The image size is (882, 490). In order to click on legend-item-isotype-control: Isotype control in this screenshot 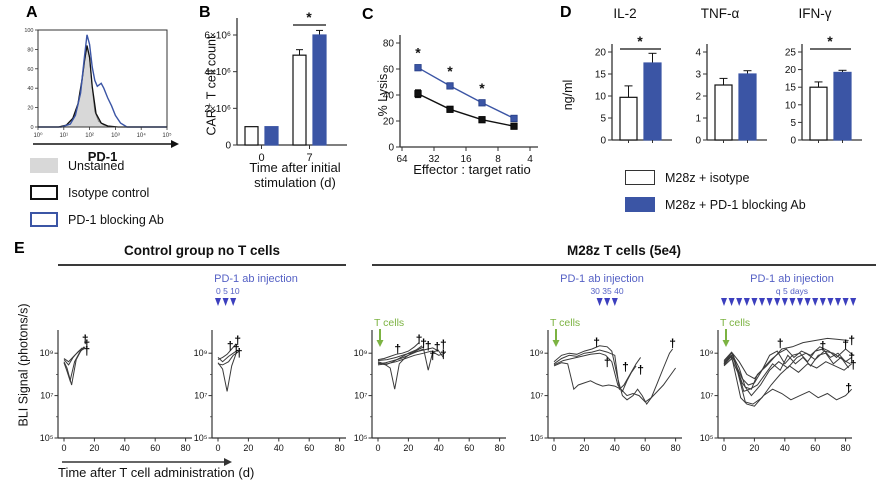, I will do `click(89, 192)`.